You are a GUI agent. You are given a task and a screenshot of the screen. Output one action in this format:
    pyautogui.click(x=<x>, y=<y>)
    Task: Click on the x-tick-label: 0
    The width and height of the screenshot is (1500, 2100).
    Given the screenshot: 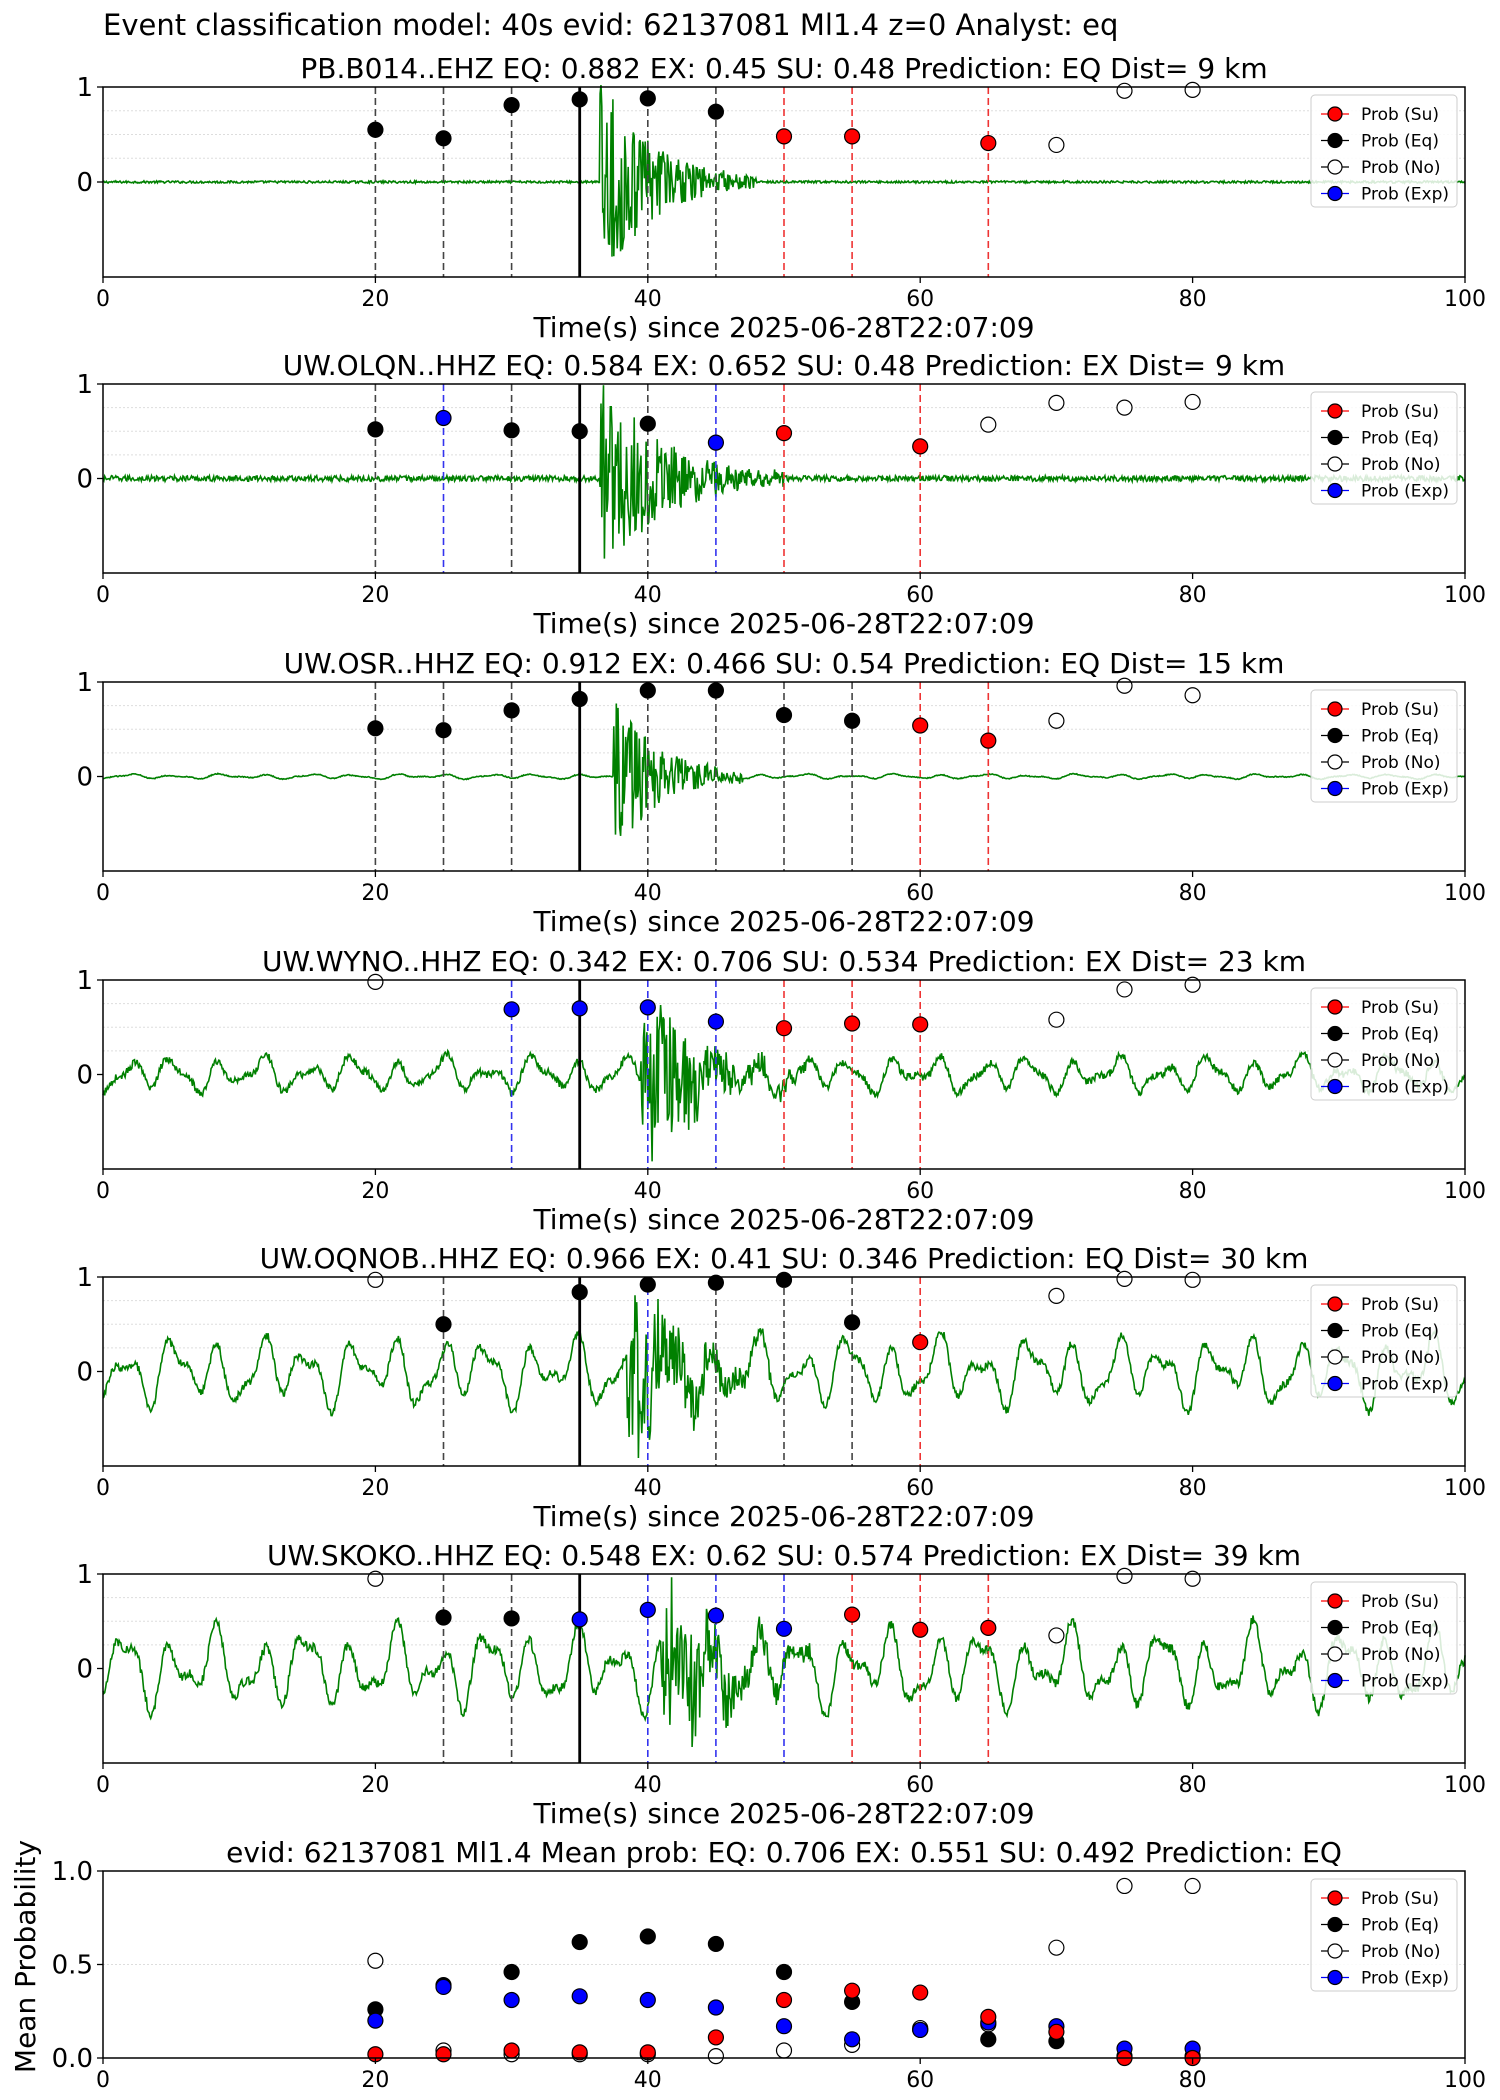 What is the action you would take?
    pyautogui.click(x=103, y=1191)
    